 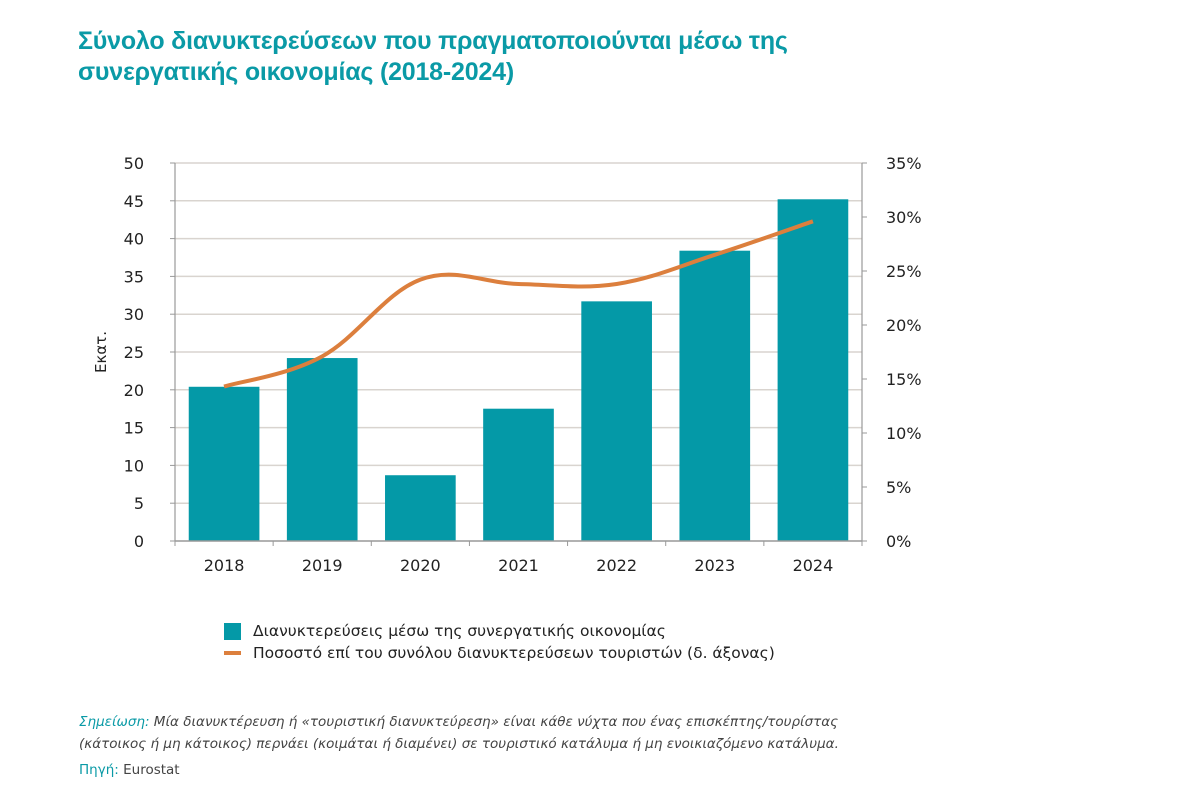 What do you see at coordinates (296, 72) in the screenshot?
I see `chart-title-line-2: συνεργατικής οικονομίας (2018-2024)` at bounding box center [296, 72].